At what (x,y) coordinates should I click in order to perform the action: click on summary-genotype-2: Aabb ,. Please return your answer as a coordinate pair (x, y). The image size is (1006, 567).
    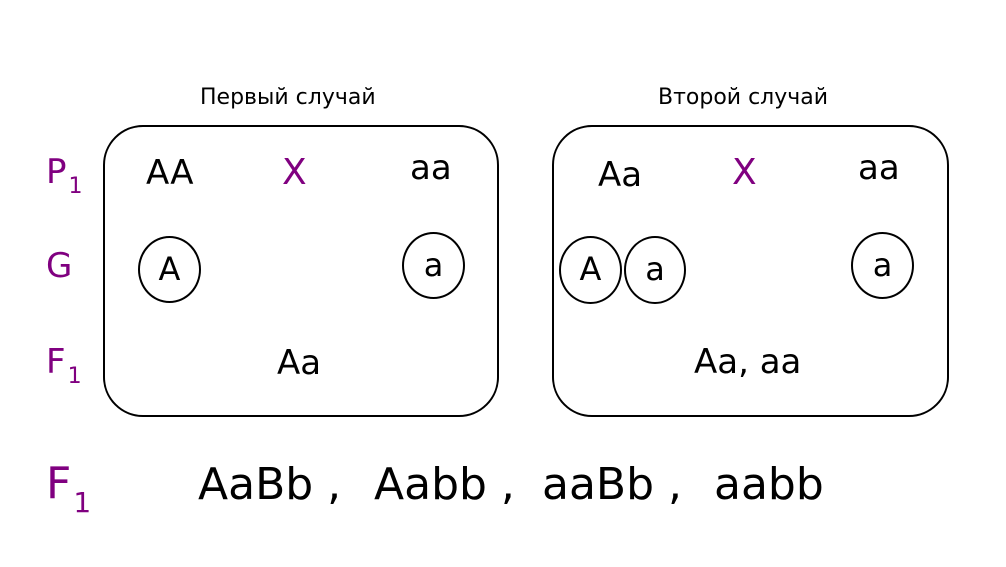
    Looking at the image, I should click on (444, 484).